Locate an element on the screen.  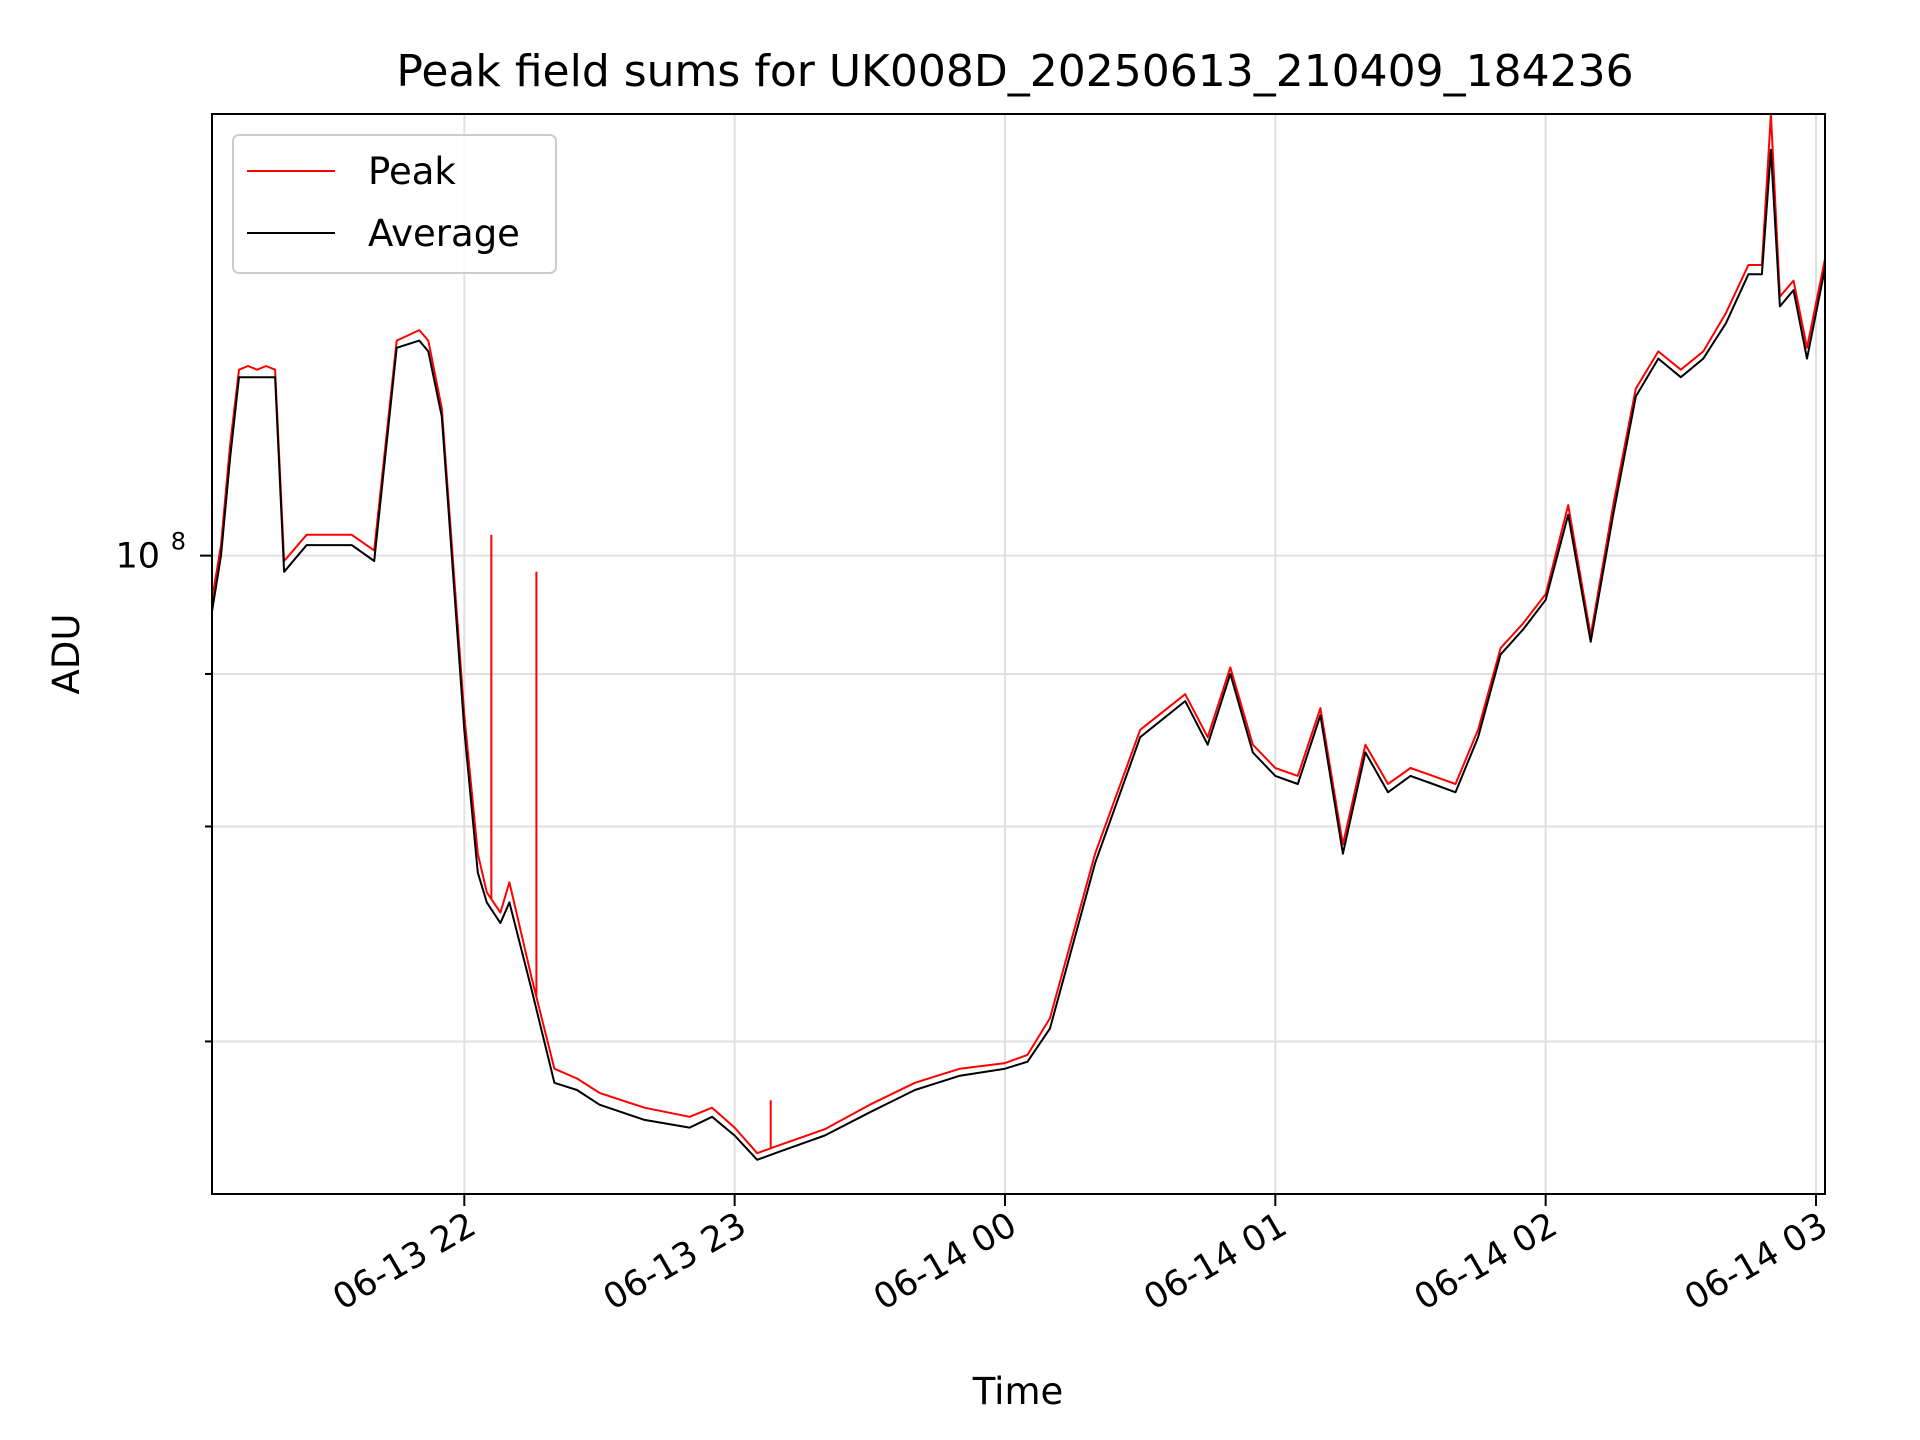
legend-label-peak: Peak is located at coordinates (412, 171).